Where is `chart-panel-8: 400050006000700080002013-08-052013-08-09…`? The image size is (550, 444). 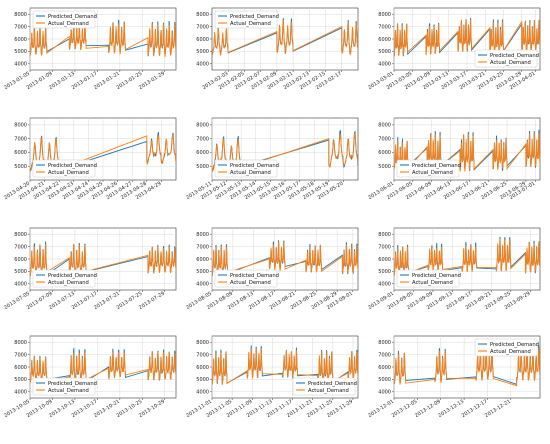 chart-panel-8: 400050006000700080002013-08-052013-08-09… is located at coordinates (272, 269).